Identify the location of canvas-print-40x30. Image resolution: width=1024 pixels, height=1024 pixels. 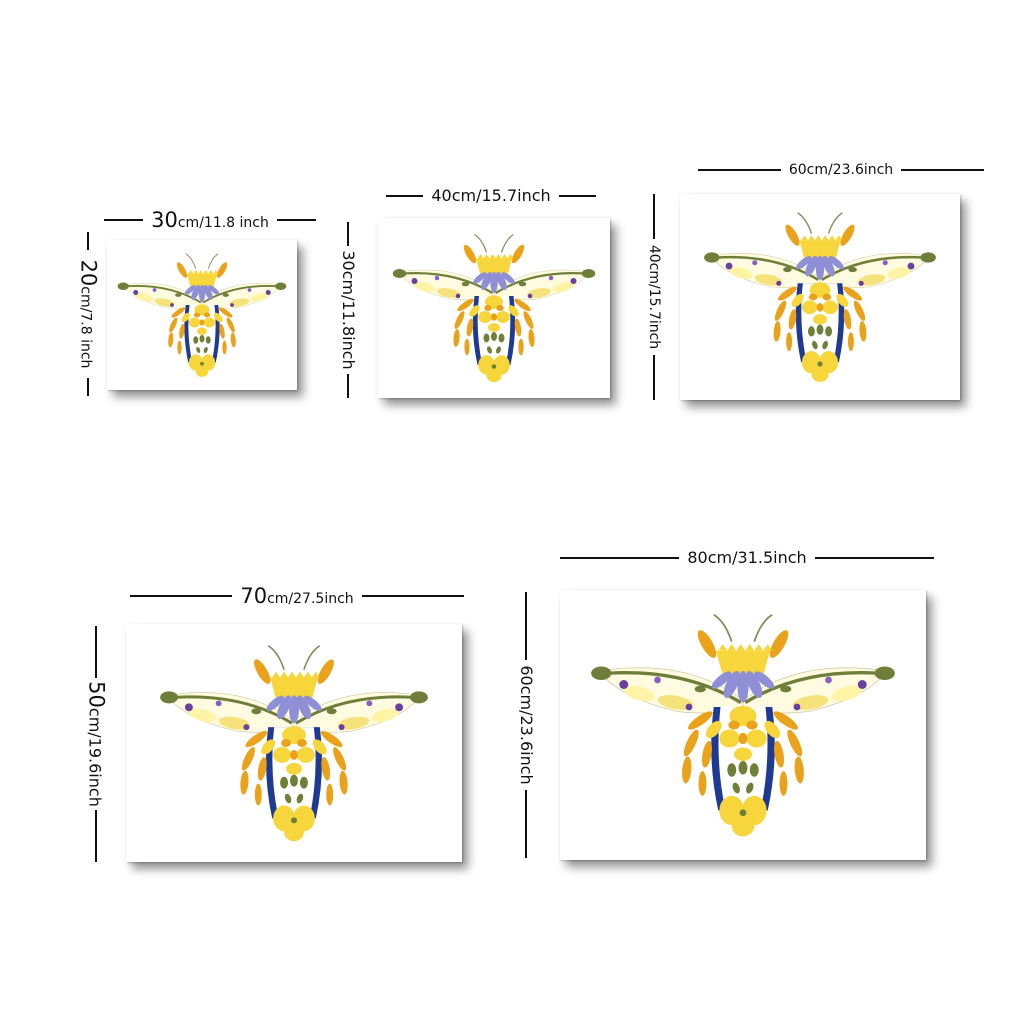
(494, 308).